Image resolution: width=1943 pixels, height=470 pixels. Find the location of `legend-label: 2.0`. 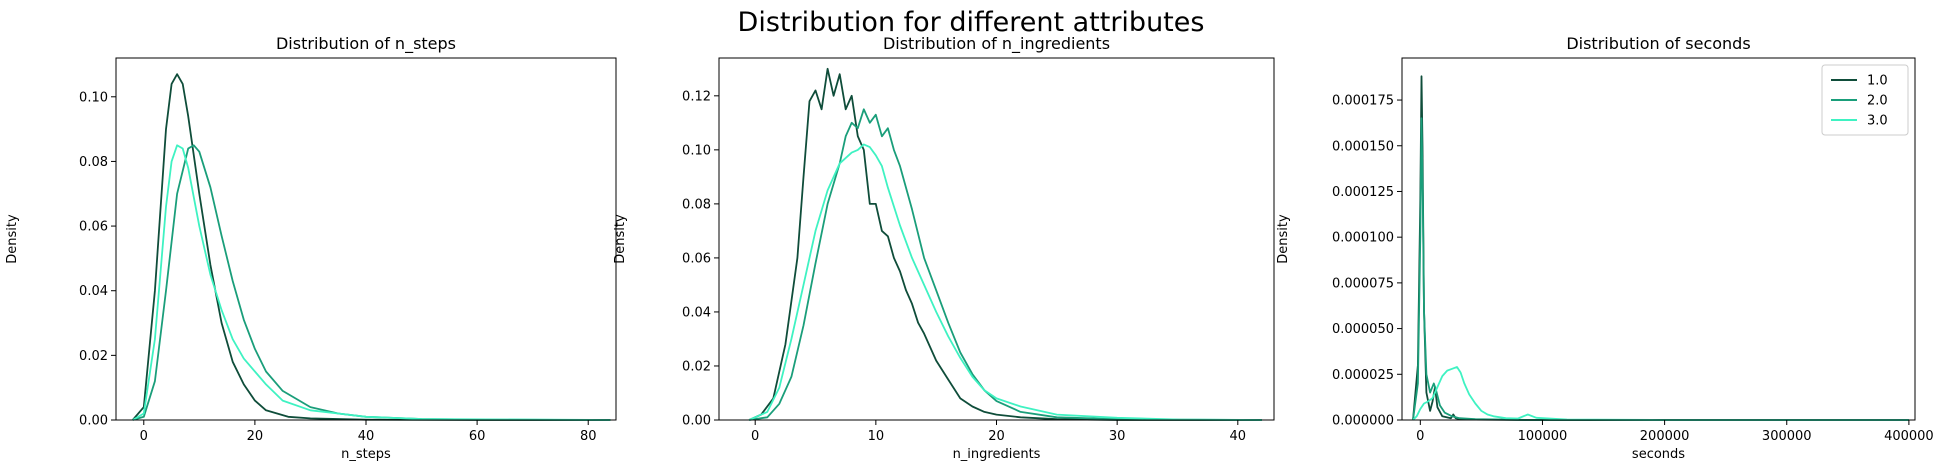

legend-label: 2.0 is located at coordinates (1877, 101).